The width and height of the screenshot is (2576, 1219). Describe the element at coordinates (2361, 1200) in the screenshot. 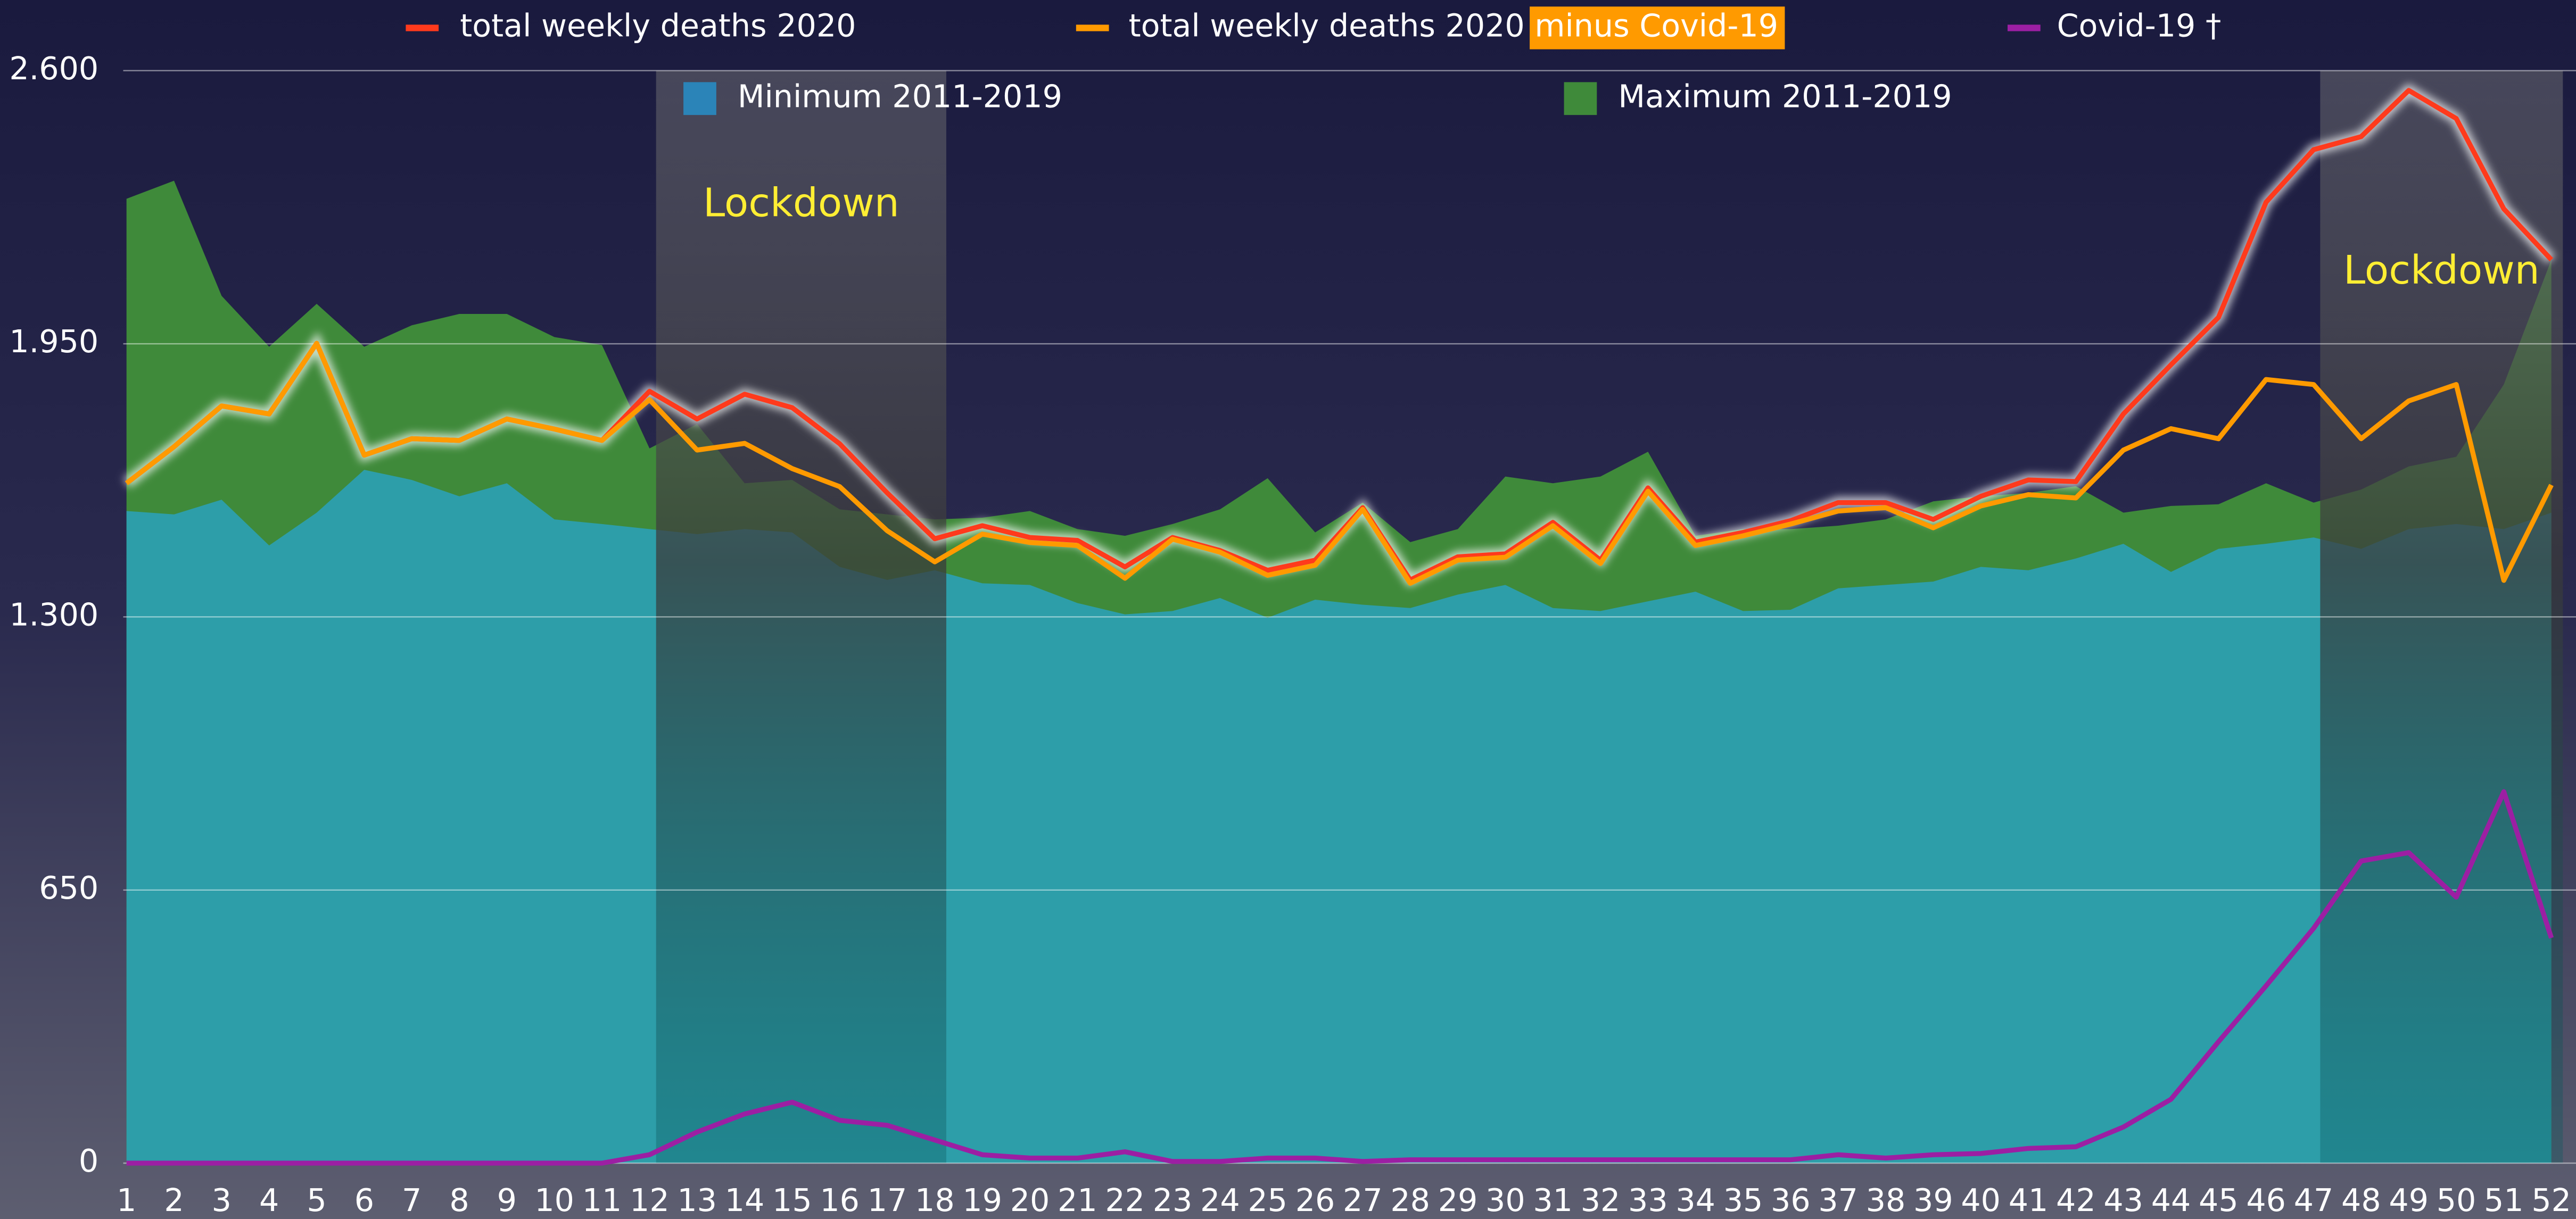

I see `x-tick-label: 48` at that location.